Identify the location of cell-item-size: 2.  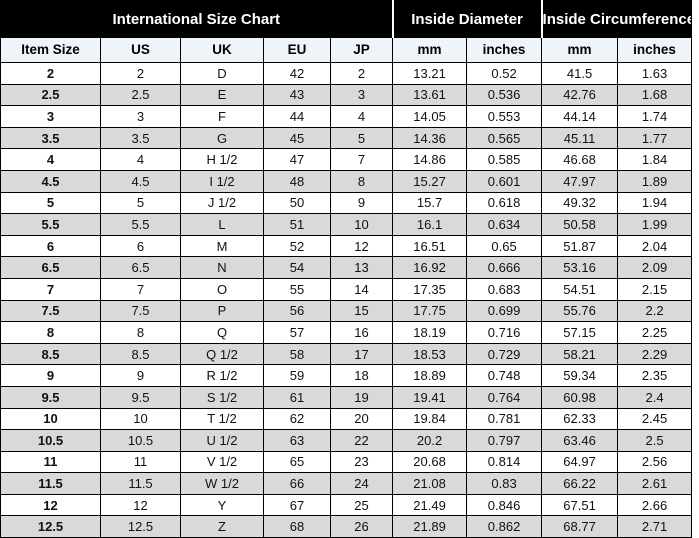
(50, 73).